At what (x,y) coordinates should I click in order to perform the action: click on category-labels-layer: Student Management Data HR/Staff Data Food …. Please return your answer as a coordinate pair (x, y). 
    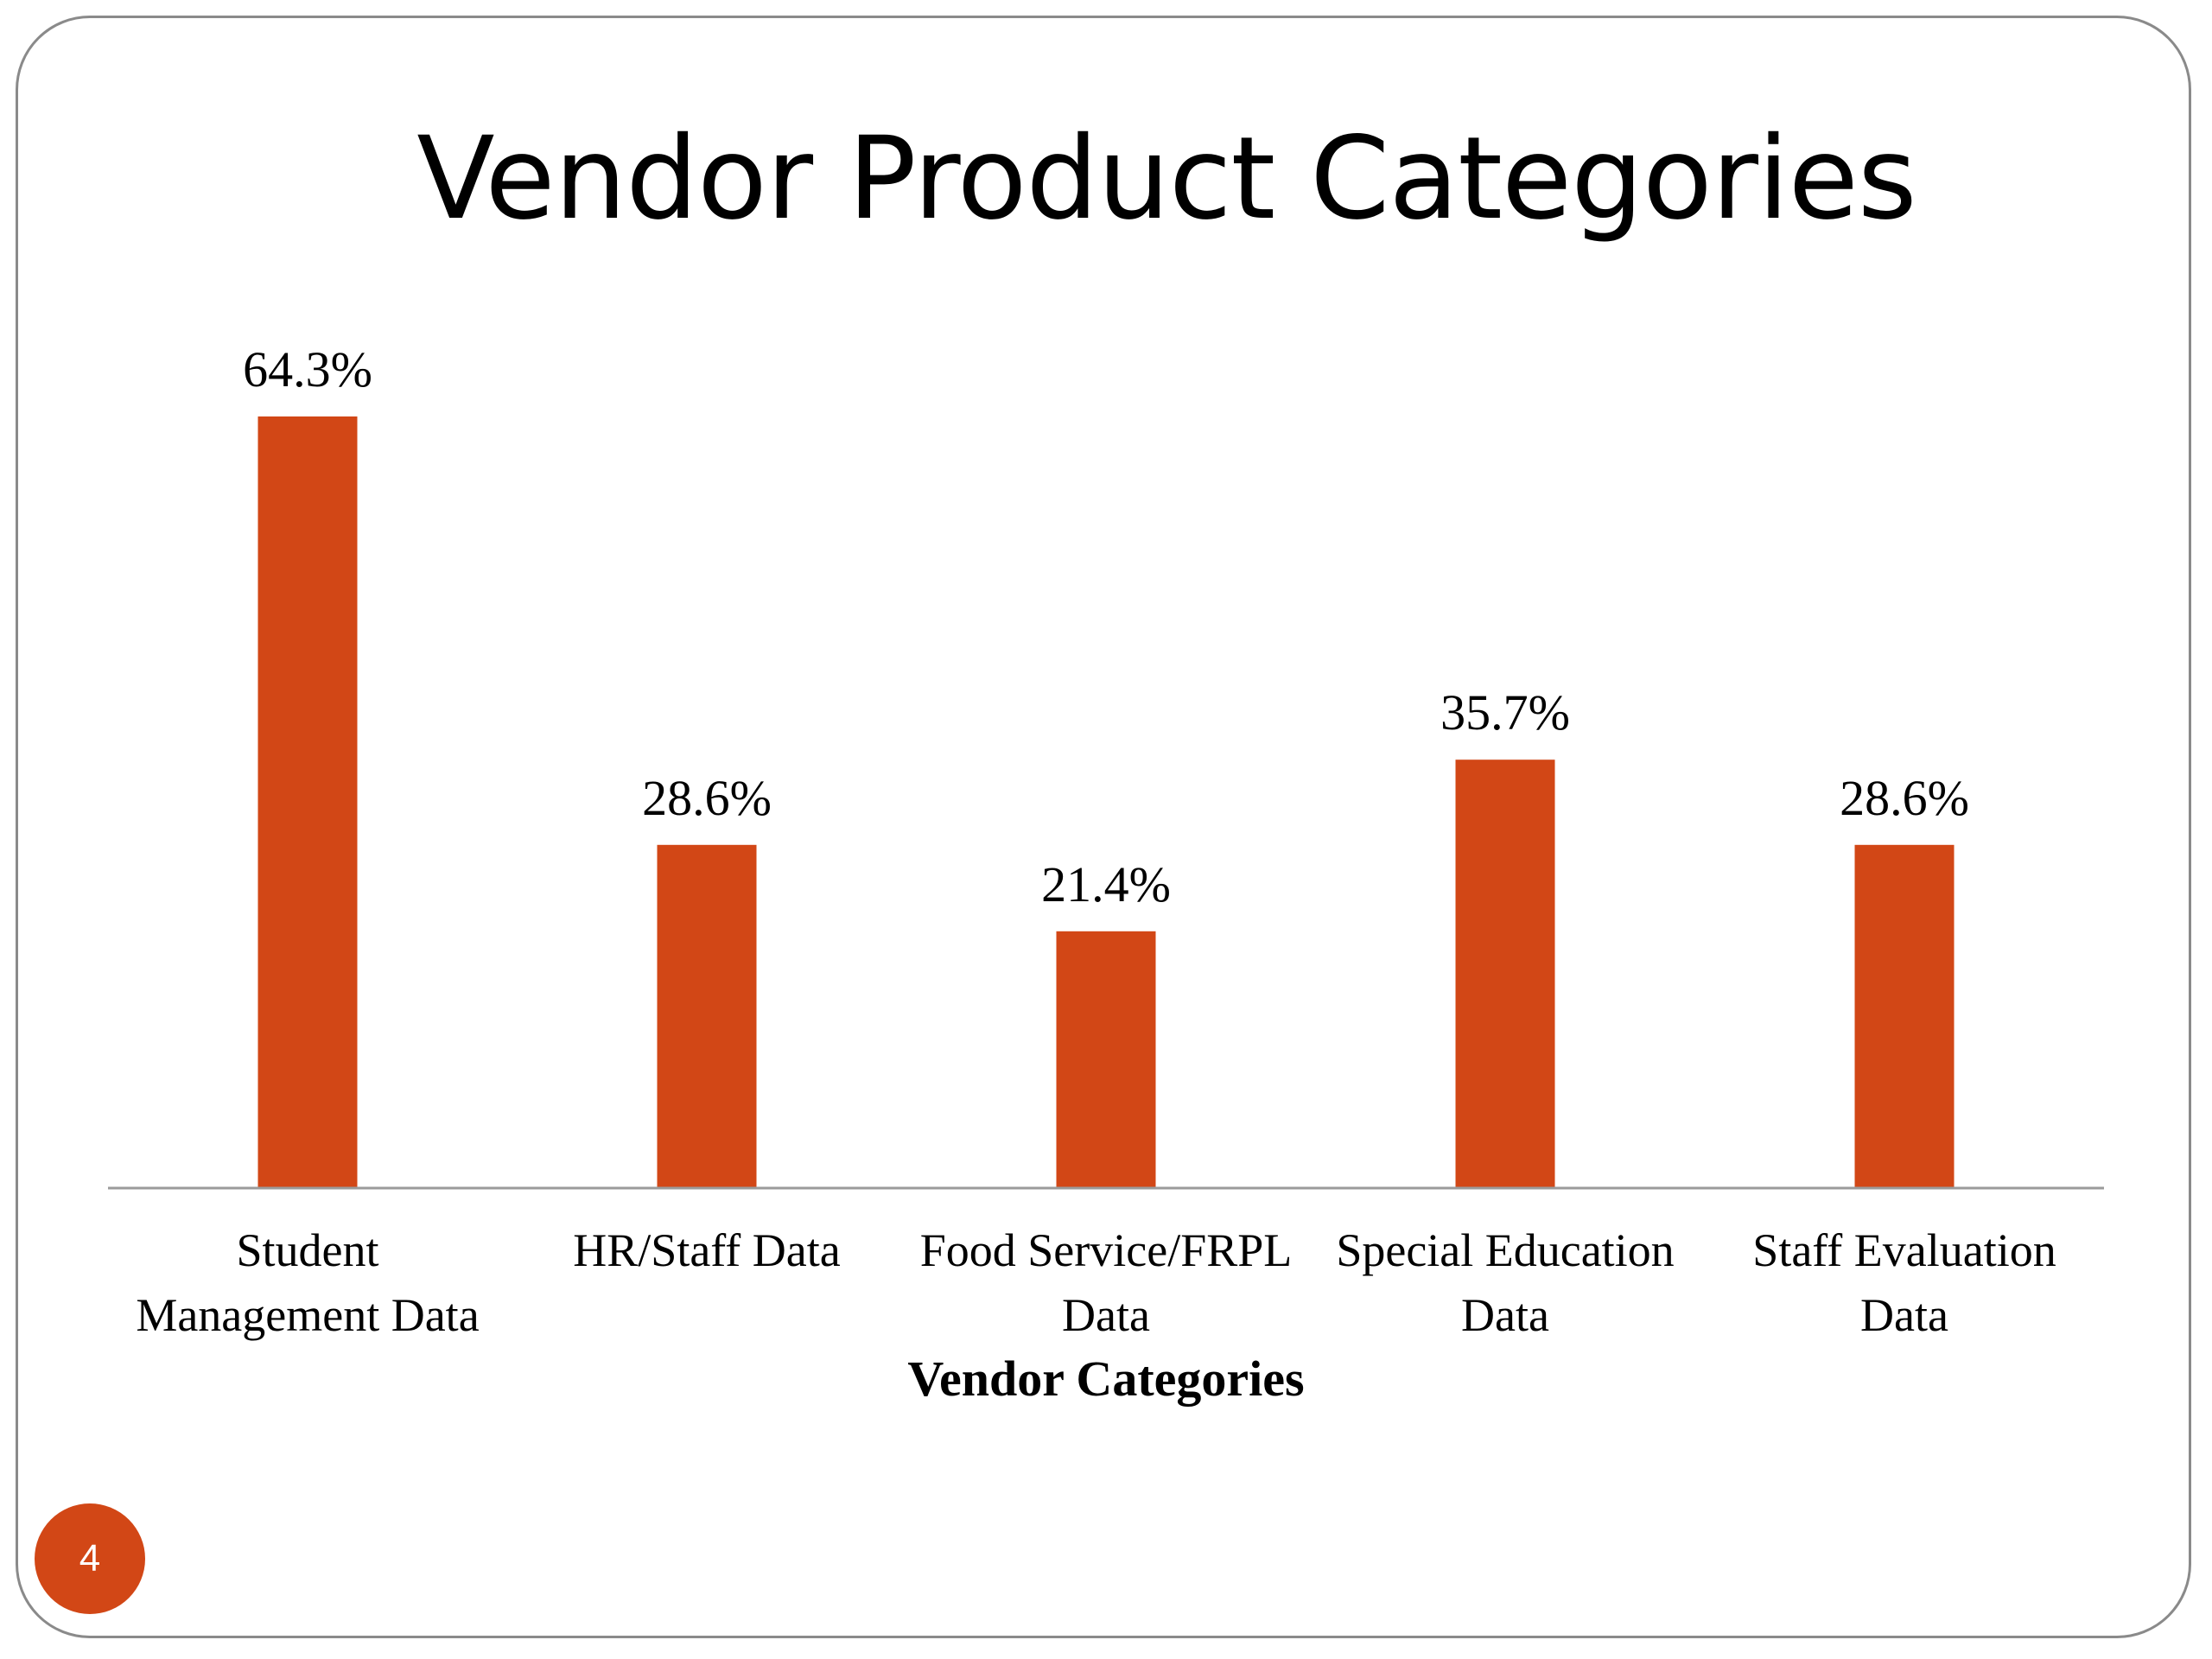
    Looking at the image, I should click on (1096, 1282).